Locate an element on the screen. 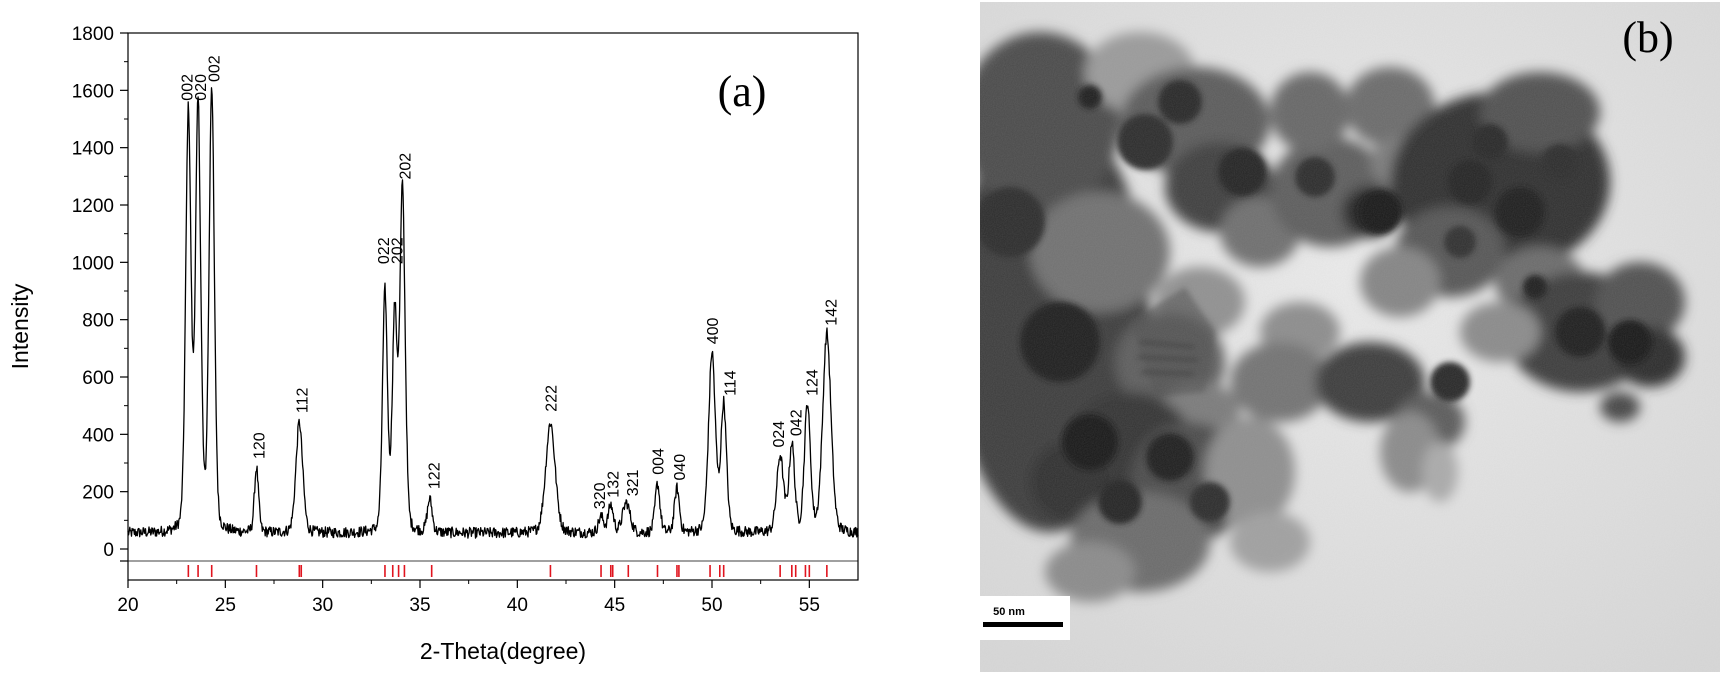  peak-label: 004 is located at coordinates (659, 461).